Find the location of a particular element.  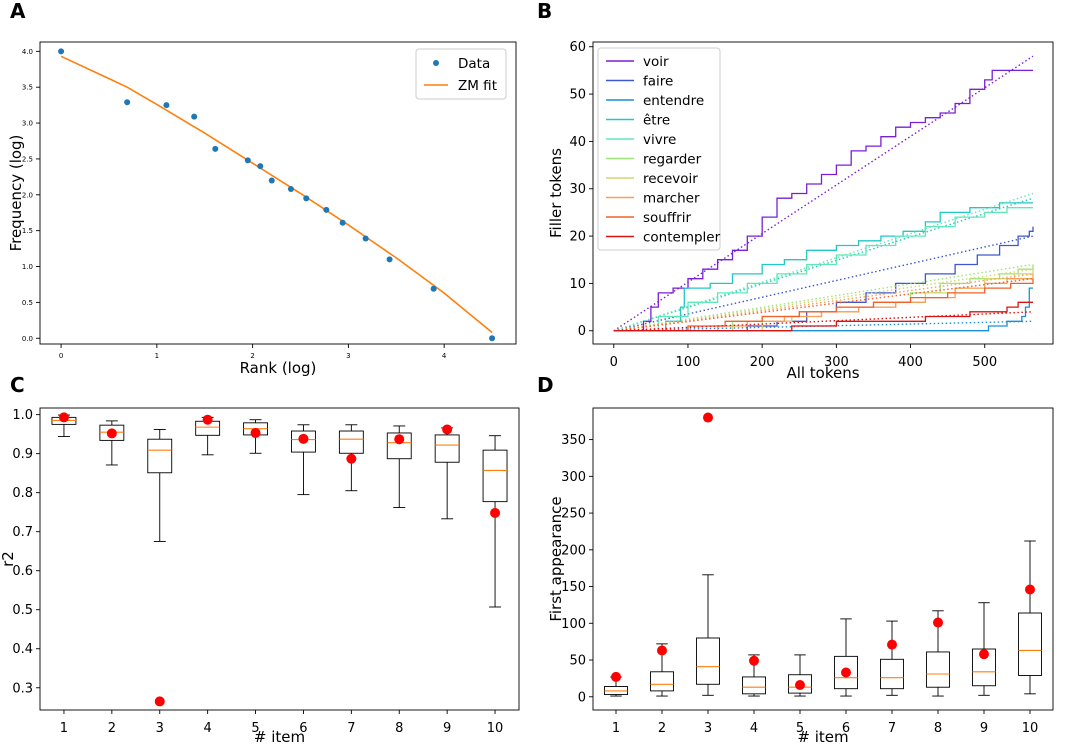

trend-line-vivre is located at coordinates (823, 262).